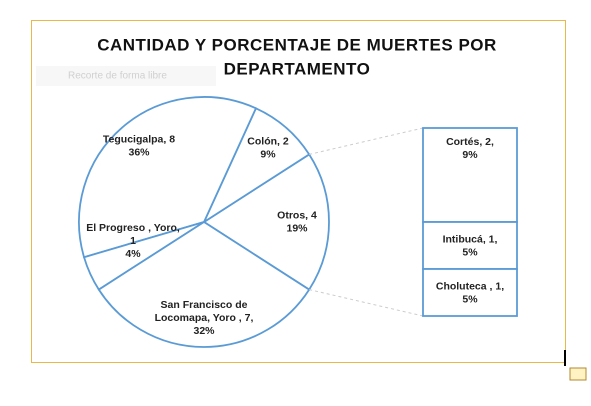  Describe the element at coordinates (470, 286) in the screenshot. I see `bar-label: Choluteca , 1,` at that location.